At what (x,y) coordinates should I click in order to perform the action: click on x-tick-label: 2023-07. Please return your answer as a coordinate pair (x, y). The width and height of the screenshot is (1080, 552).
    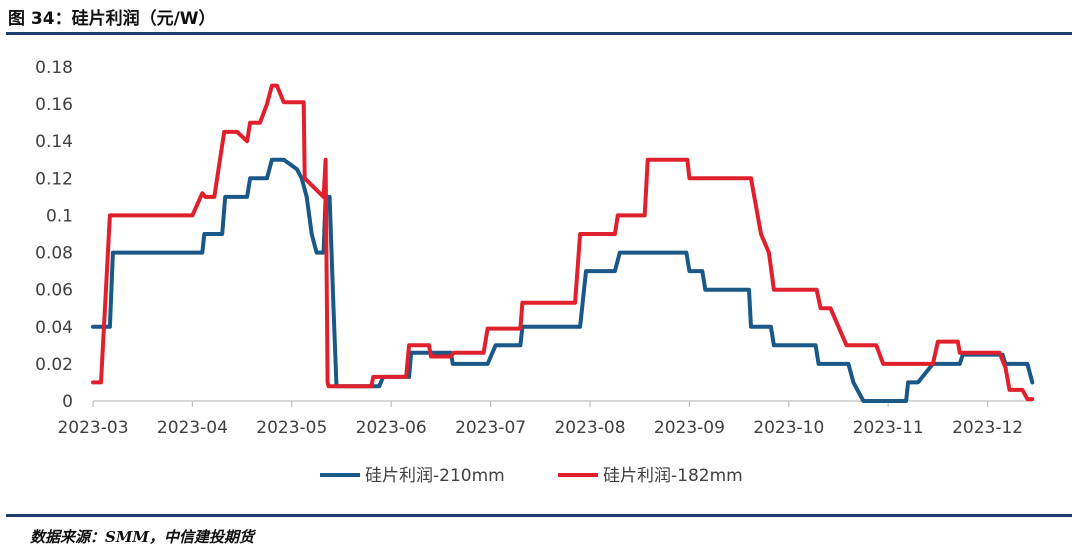
    Looking at the image, I should click on (490, 428).